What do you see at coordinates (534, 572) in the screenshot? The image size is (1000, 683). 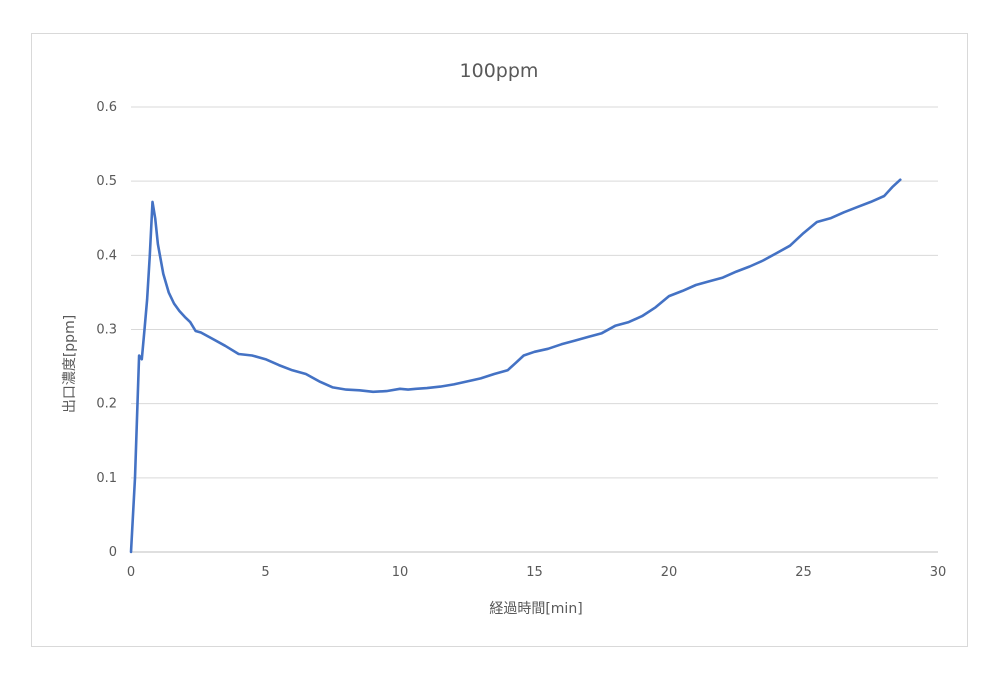 I see `x-tick-label: 15` at bounding box center [534, 572].